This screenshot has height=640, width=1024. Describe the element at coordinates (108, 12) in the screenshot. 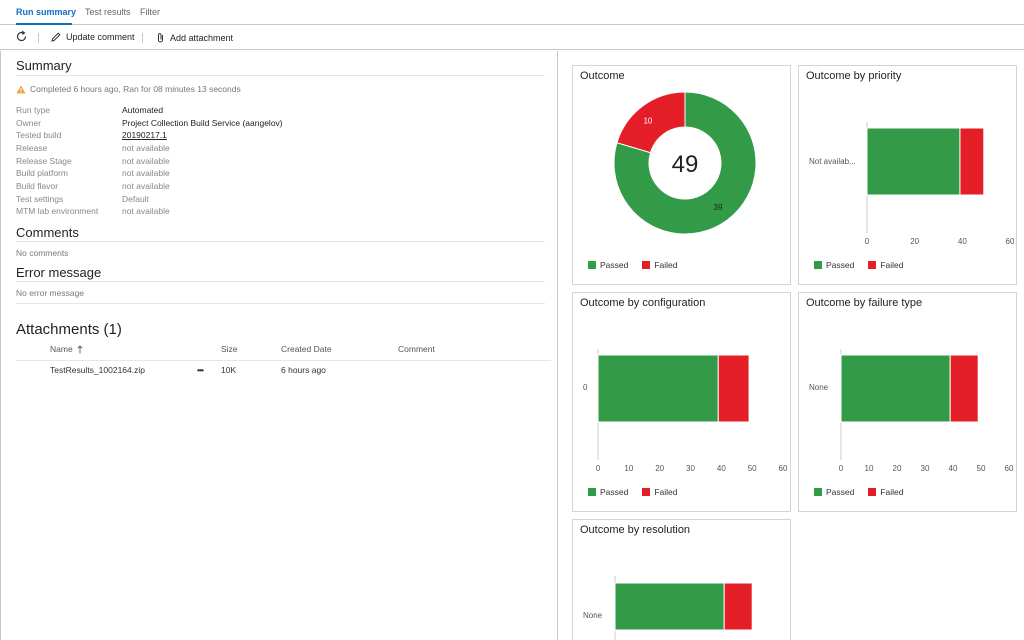

I see `tab-test-results: Test results` at that location.